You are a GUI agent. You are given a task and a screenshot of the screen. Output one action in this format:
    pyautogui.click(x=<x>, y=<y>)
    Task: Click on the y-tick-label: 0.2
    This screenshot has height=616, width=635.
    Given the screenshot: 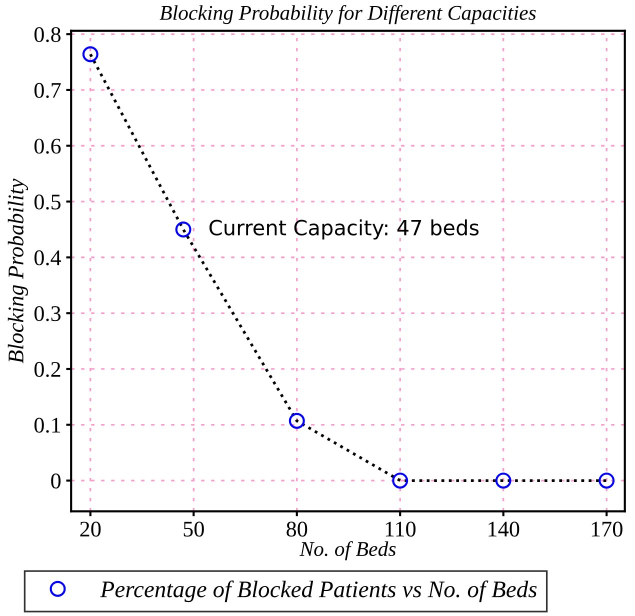 What is the action you would take?
    pyautogui.click(x=47, y=370)
    